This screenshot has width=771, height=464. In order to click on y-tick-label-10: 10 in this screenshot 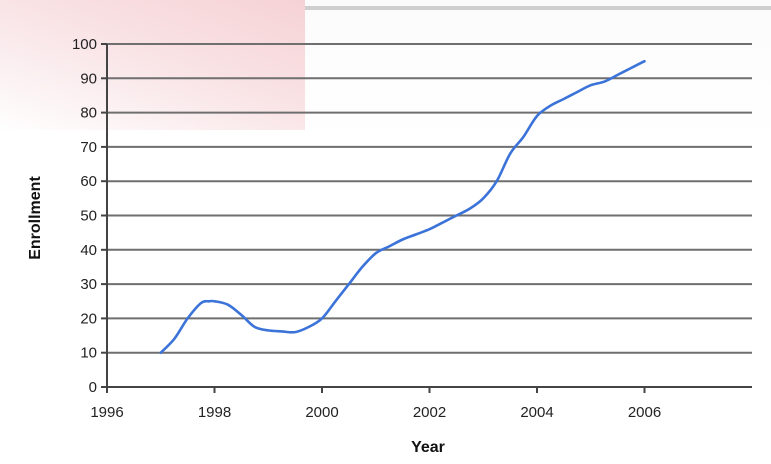, I will do `click(88, 353)`.